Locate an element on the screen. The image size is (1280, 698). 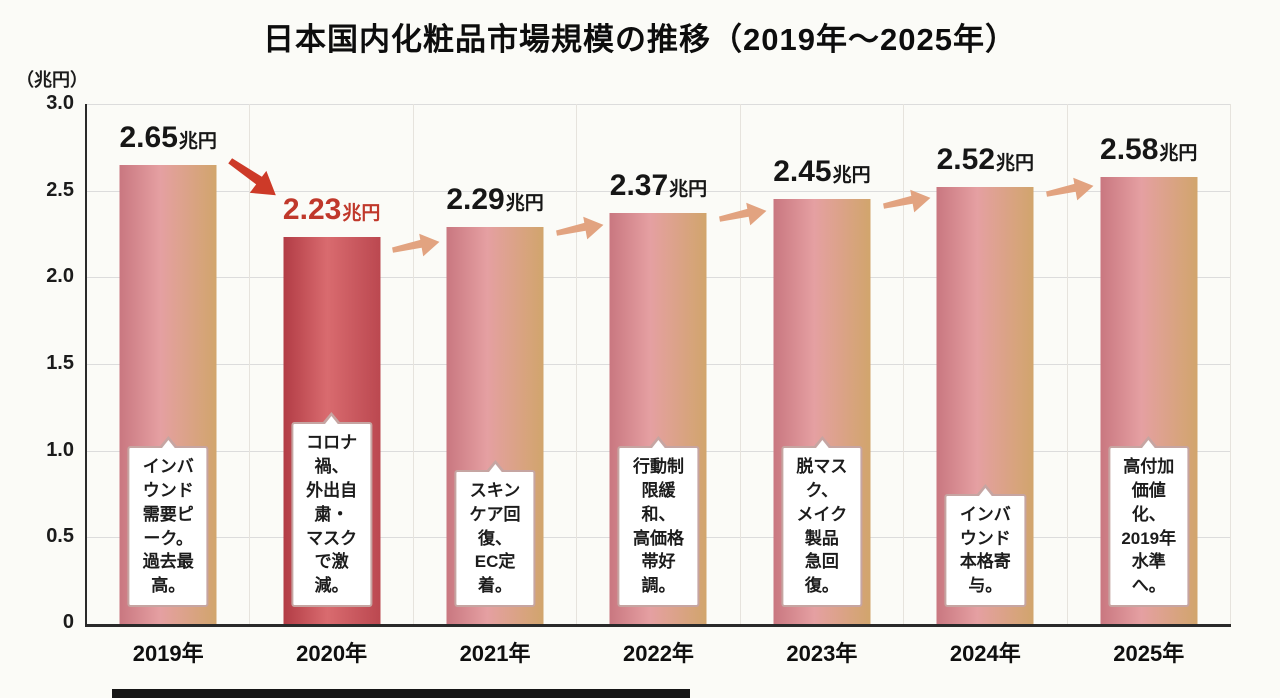
y-tick-0: 0 is located at coordinates (68, 622).